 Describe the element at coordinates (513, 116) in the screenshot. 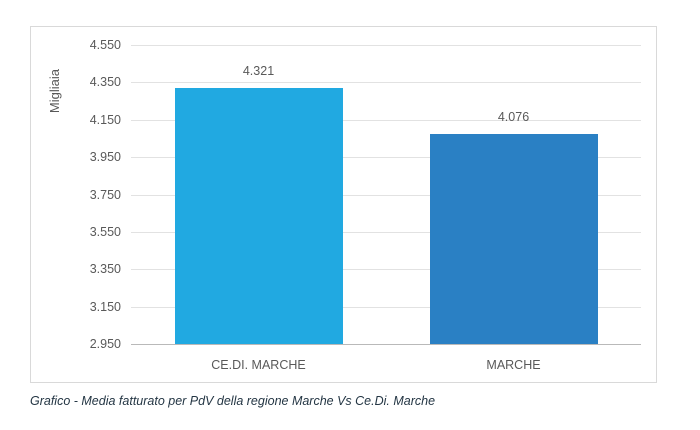

I see `bar-value-label: 4.076` at that location.